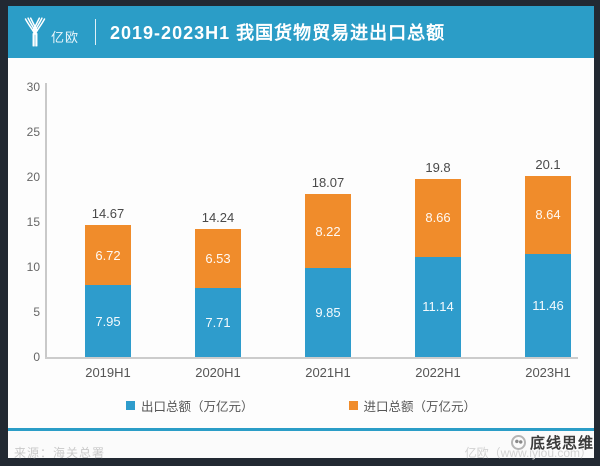 This screenshot has height=466, width=600. What do you see at coordinates (420, 407) in the screenshot?
I see `legend-label: 进口总额（万亿元）` at bounding box center [420, 407].